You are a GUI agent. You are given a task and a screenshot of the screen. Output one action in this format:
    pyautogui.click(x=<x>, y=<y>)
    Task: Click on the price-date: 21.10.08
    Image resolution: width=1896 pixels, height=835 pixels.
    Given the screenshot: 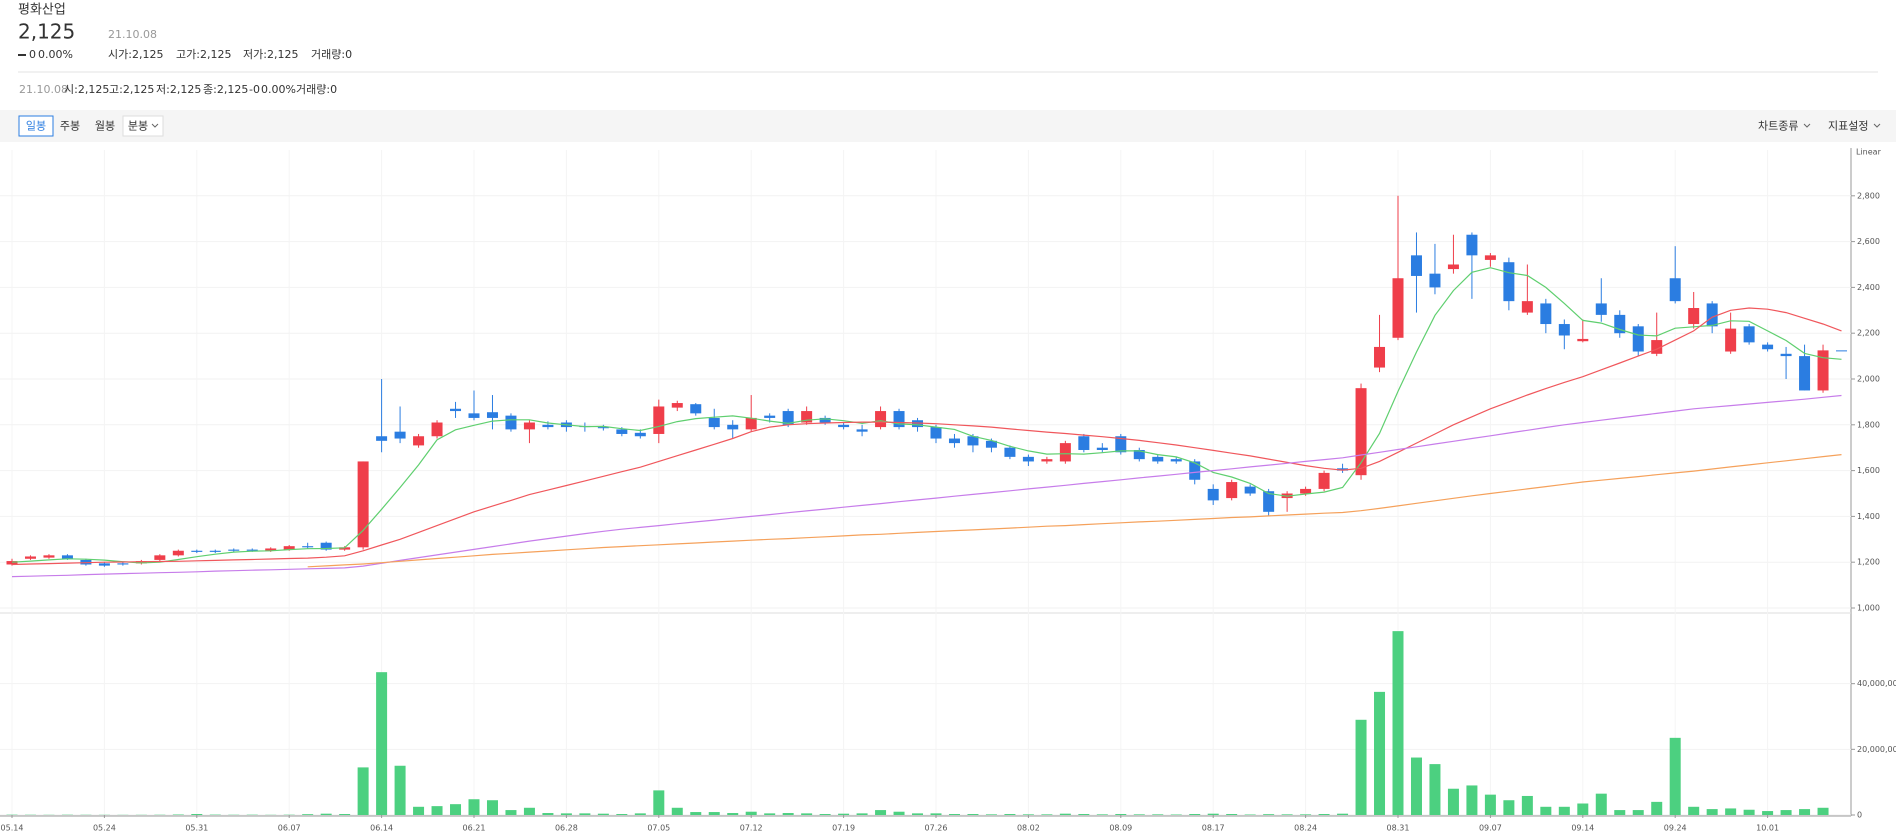 What is the action you would take?
    pyautogui.click(x=132, y=34)
    